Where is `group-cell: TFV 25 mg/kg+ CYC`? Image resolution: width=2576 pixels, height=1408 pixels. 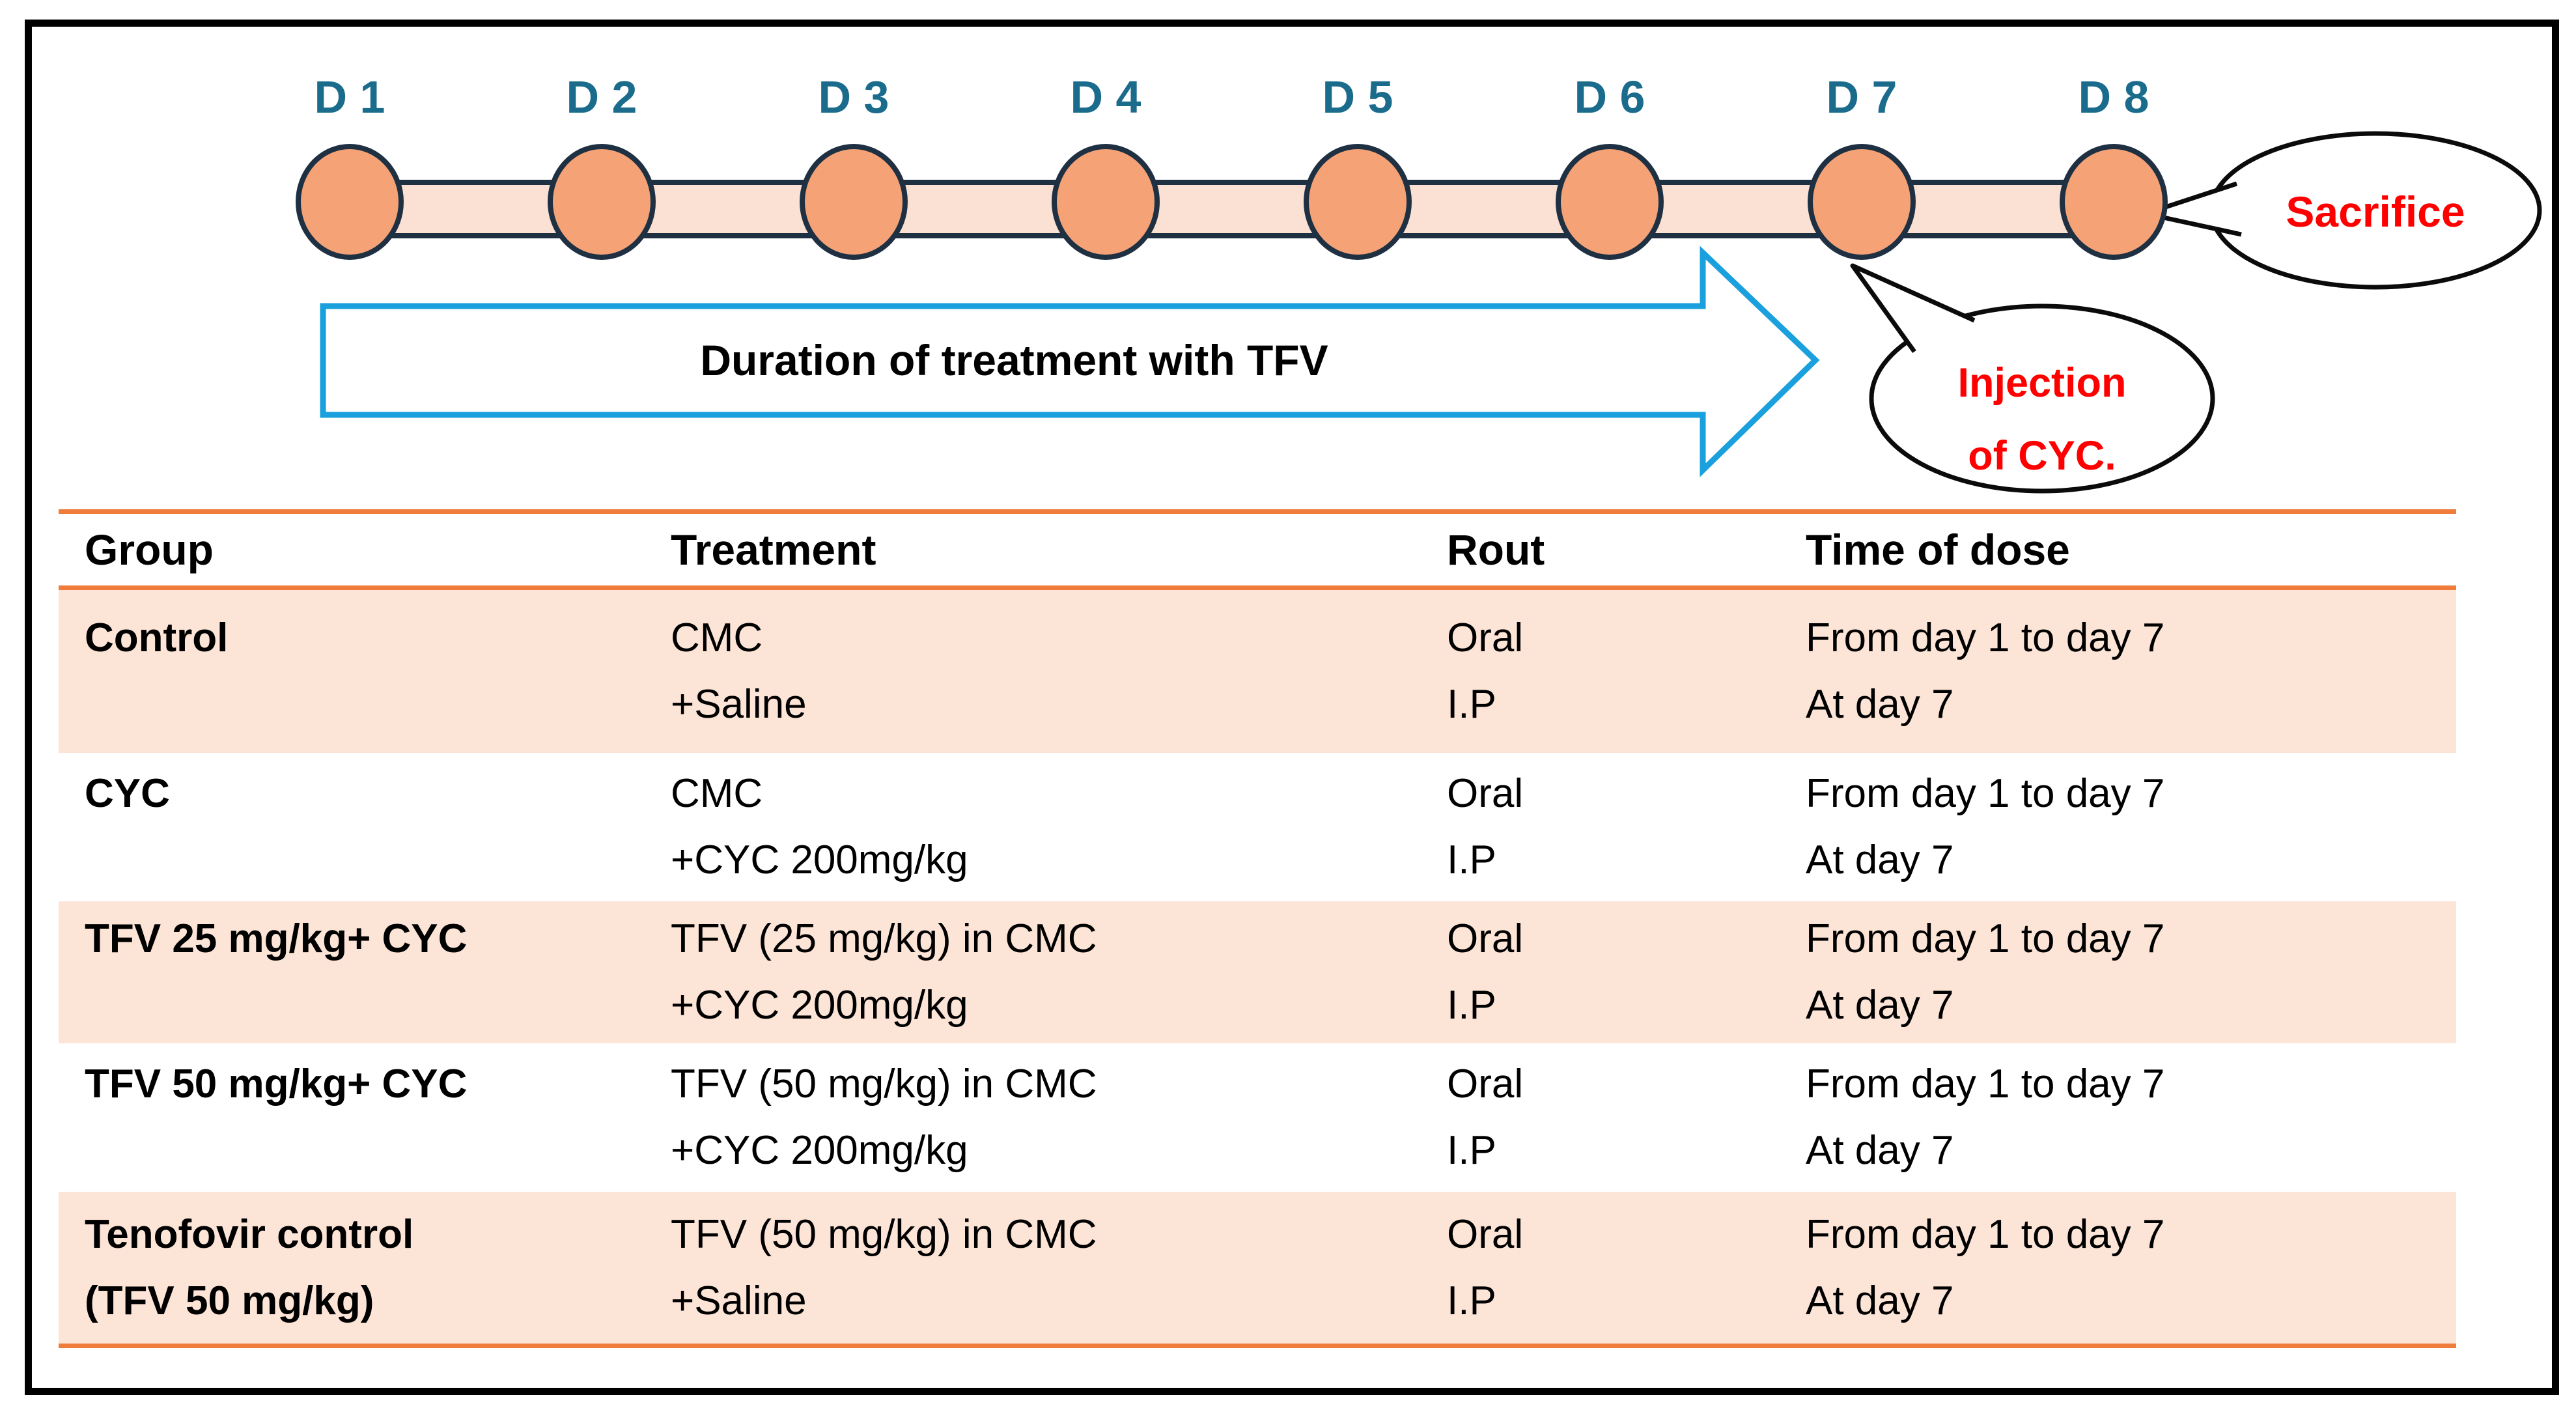
group-cell: TFV 25 mg/kg+ CYC is located at coordinates (352, 972).